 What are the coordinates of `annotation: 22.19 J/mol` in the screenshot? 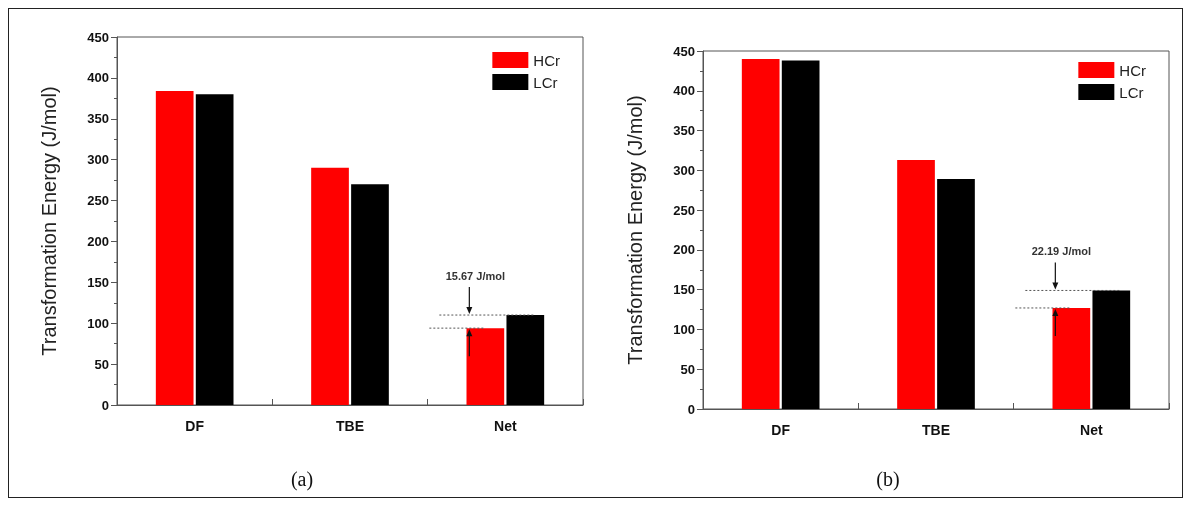 It's located at (1061, 250).